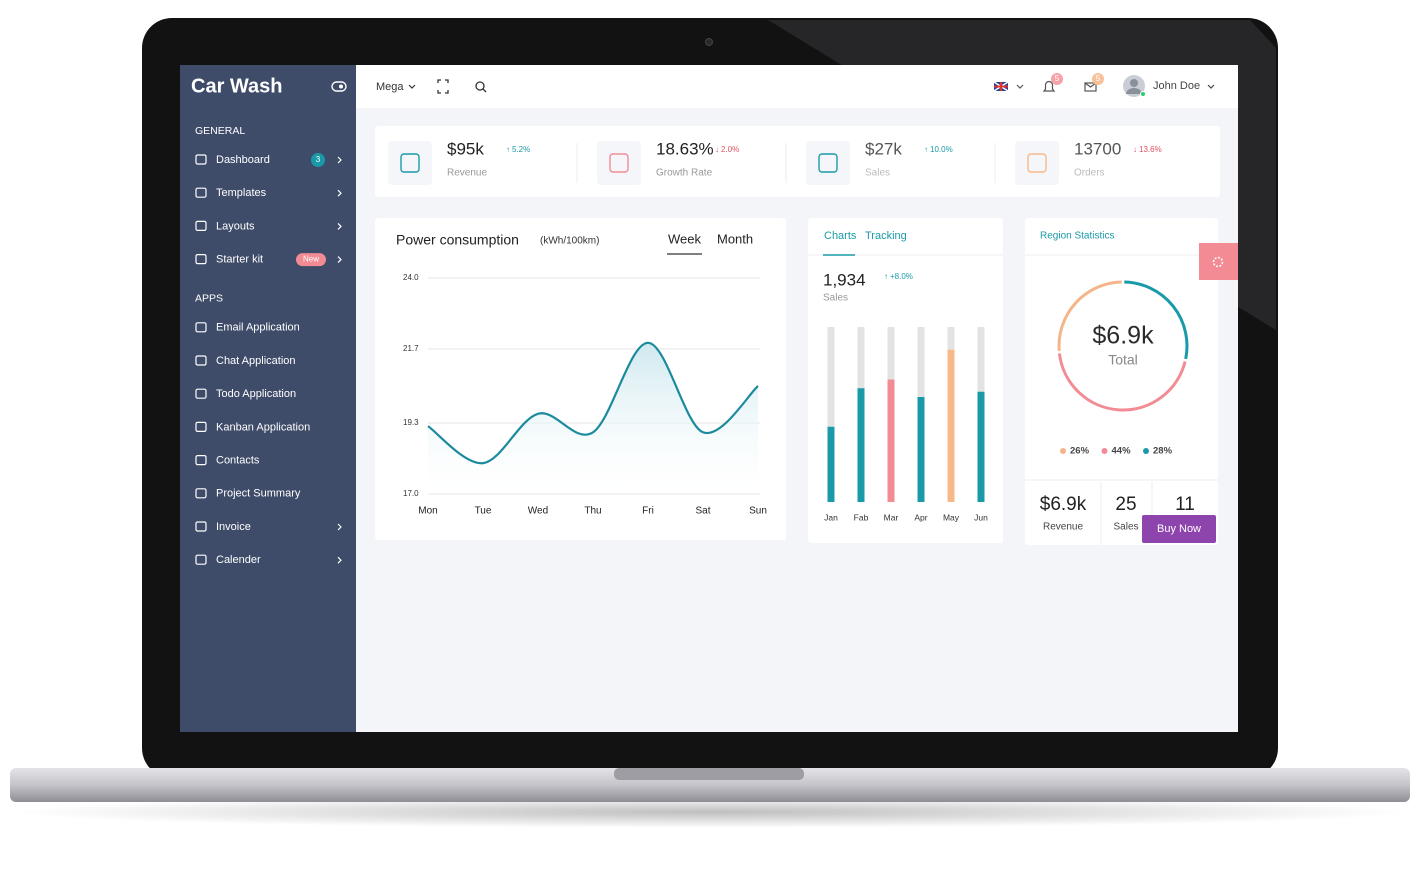 This screenshot has width=1422, height=876. What do you see at coordinates (1098, 78) in the screenshot?
I see `message-count: 5` at bounding box center [1098, 78].